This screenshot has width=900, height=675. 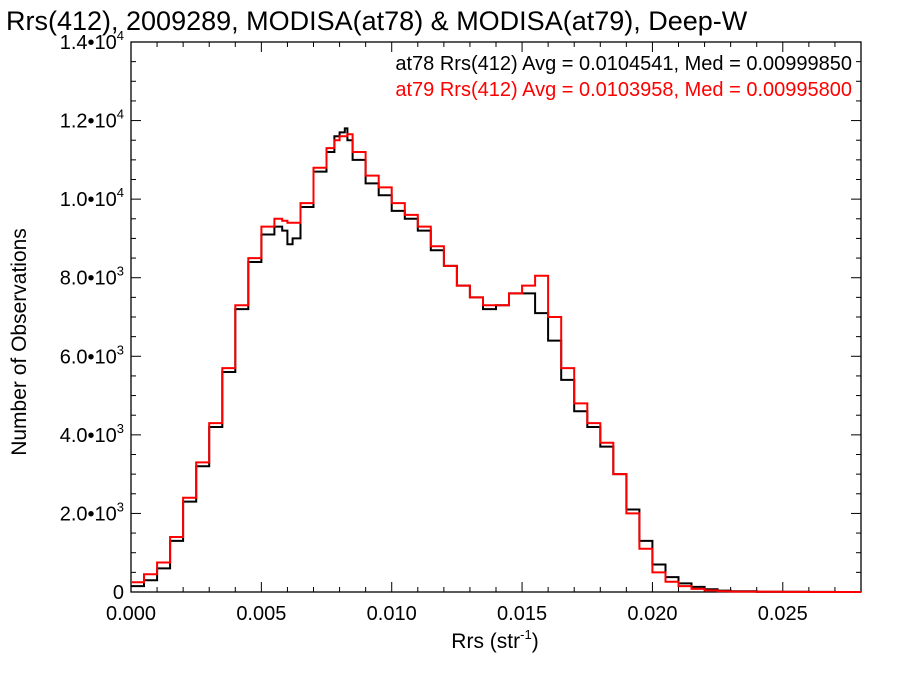 I want to click on x-tick-label: 0.025, so click(x=783, y=614).